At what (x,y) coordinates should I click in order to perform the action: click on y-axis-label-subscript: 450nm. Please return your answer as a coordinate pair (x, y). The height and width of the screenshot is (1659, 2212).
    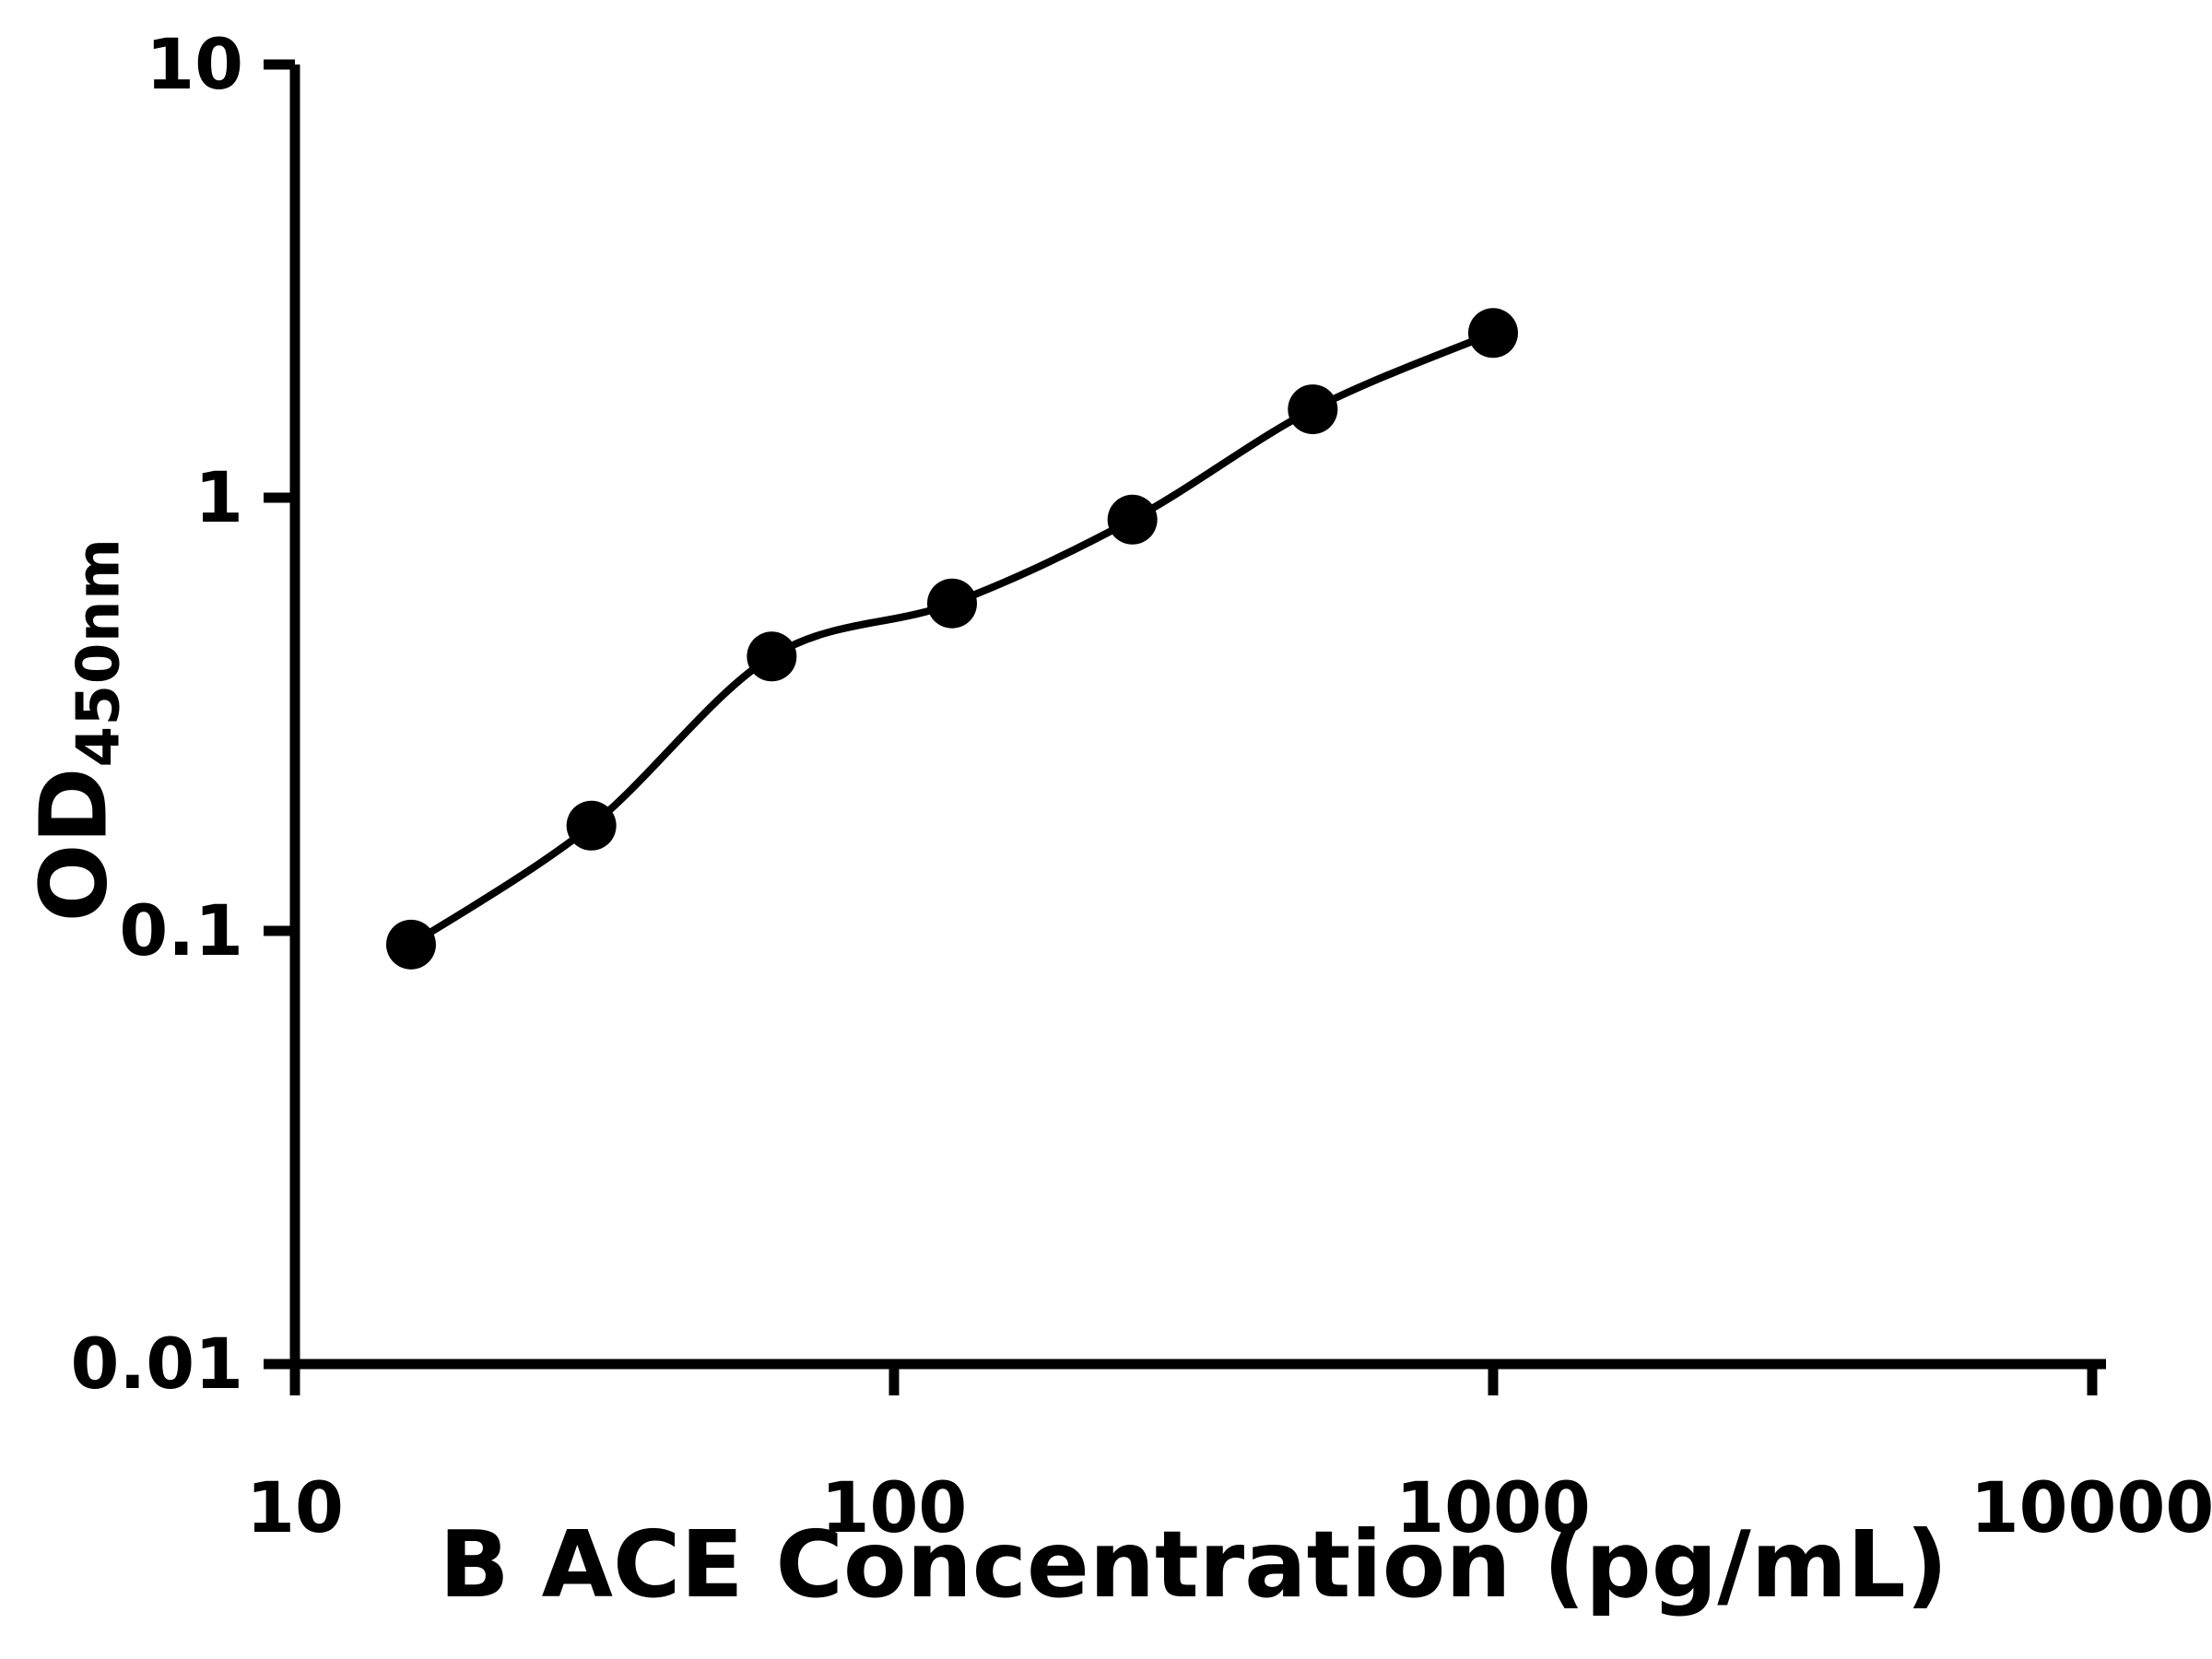
    Looking at the image, I should click on (99, 652).